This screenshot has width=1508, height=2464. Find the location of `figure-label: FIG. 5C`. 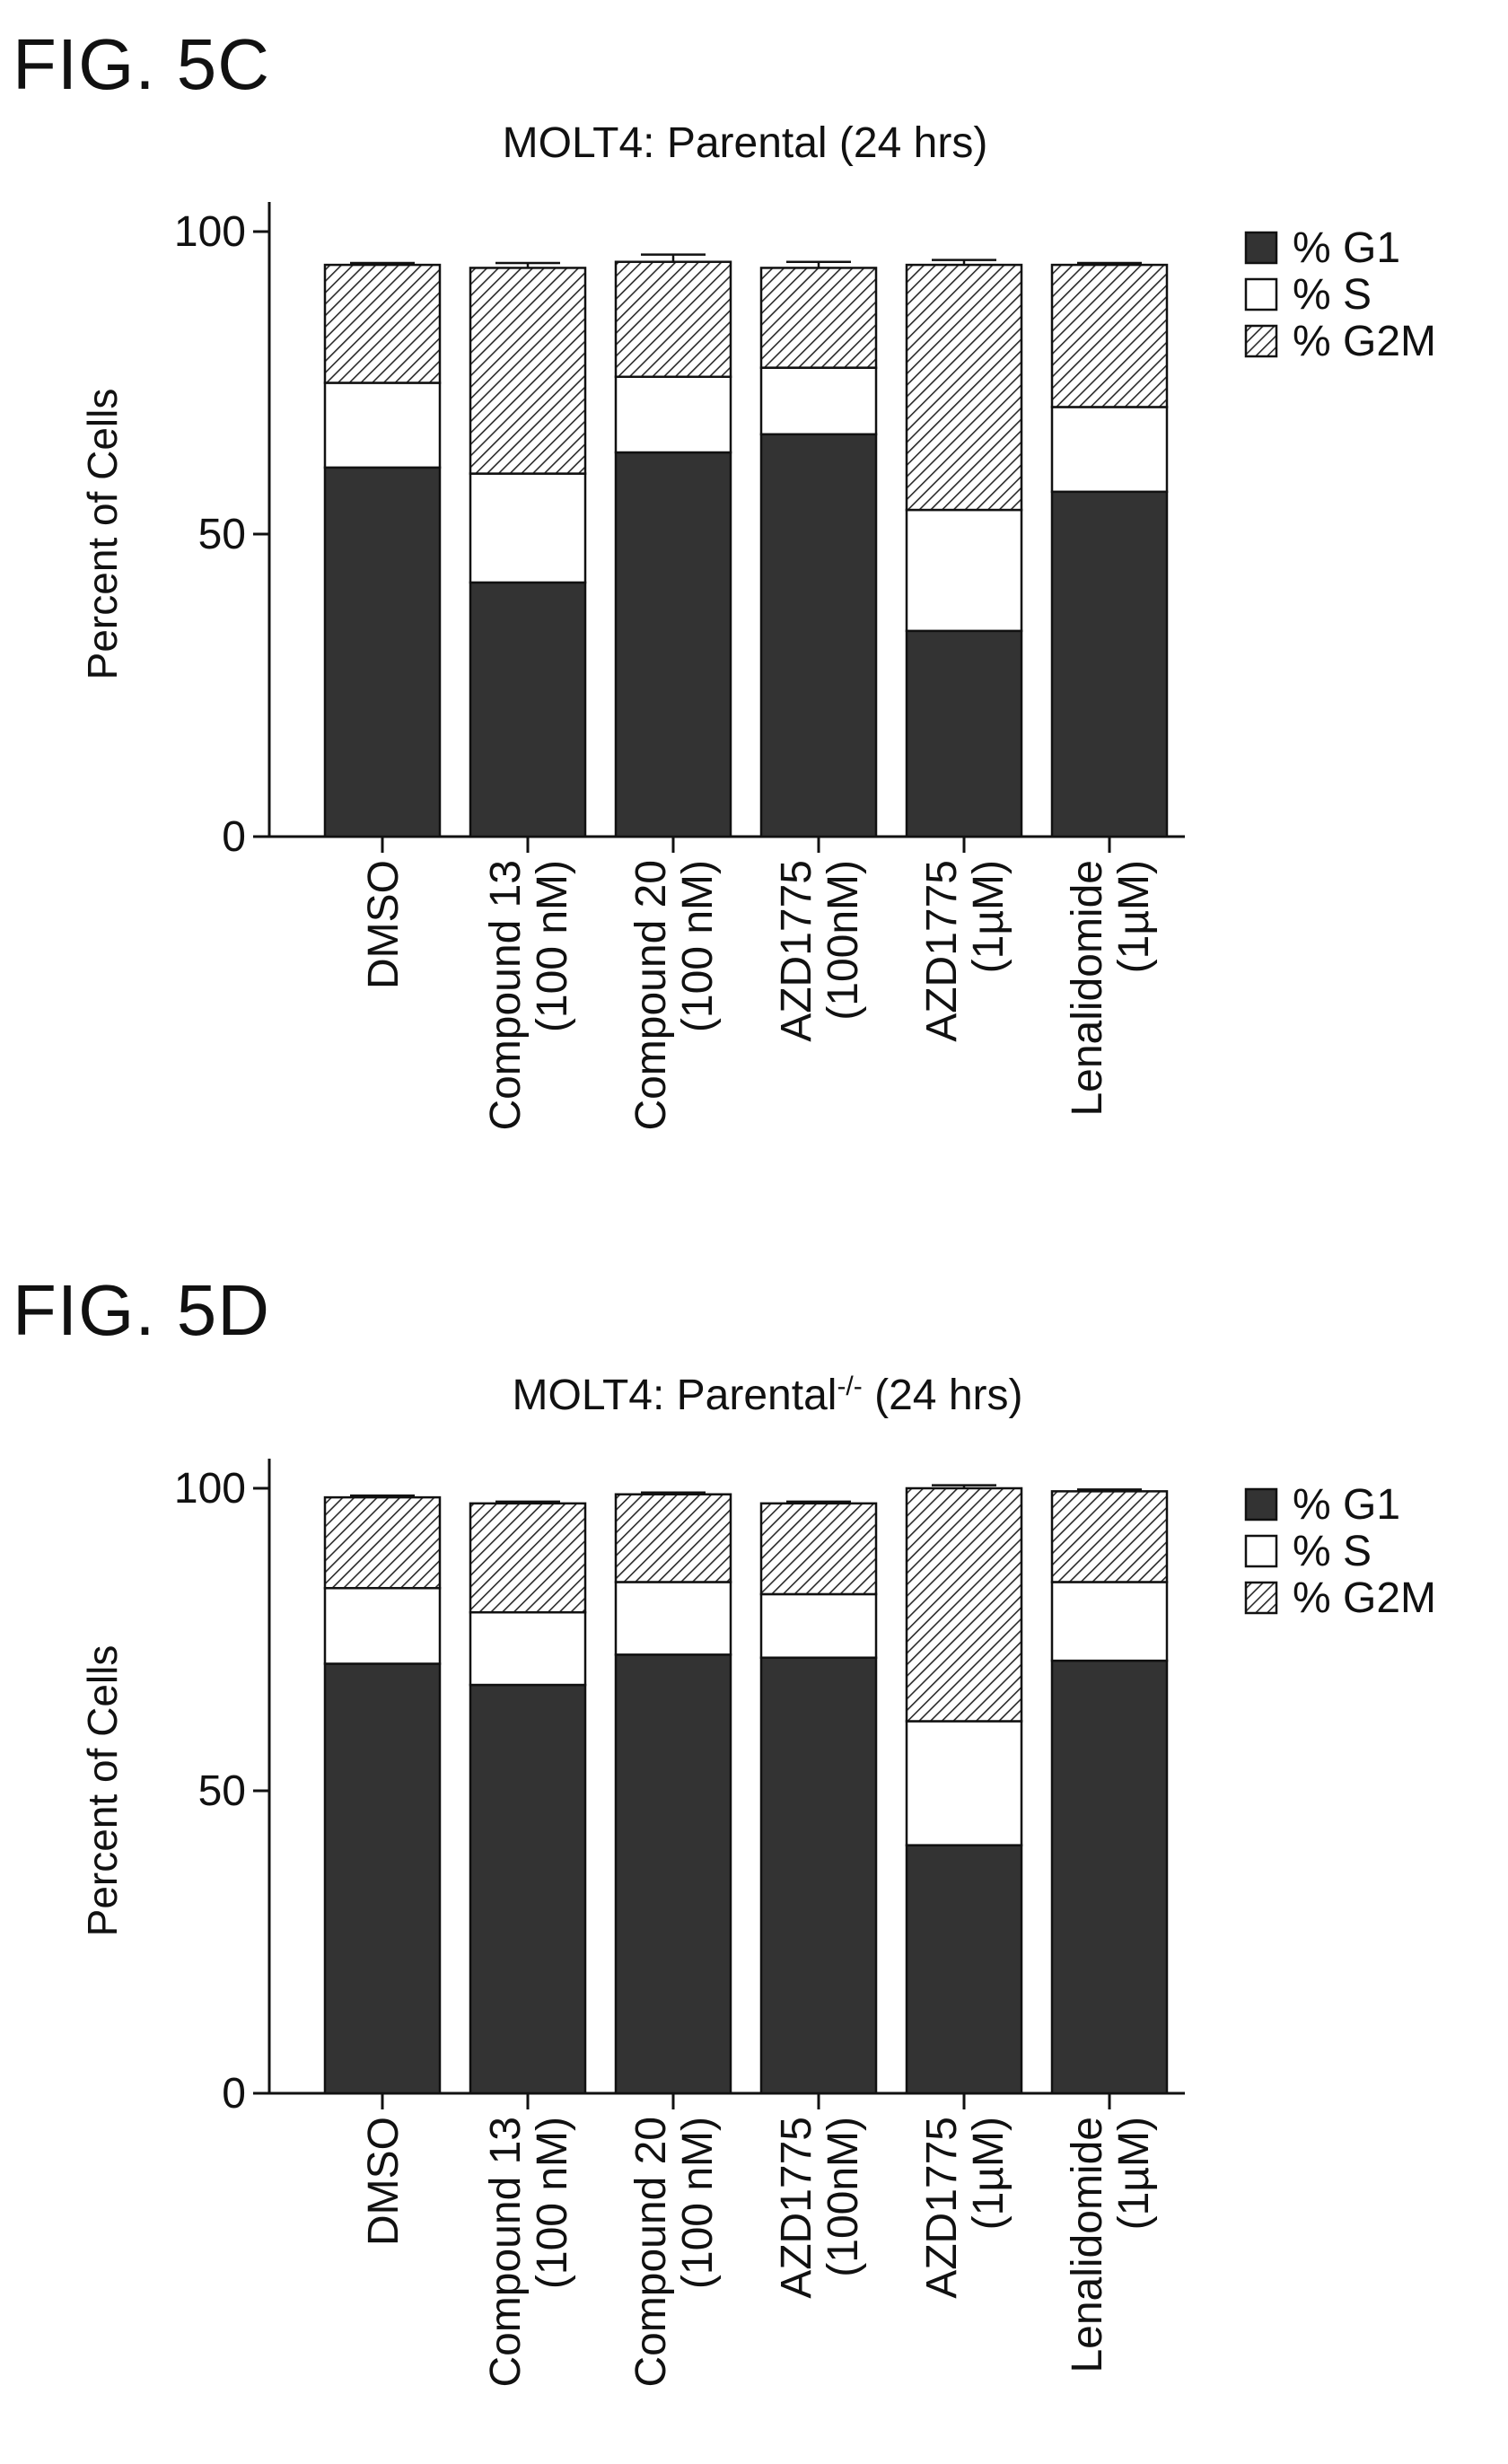

figure-label: FIG. 5C is located at coordinates (142, 64).